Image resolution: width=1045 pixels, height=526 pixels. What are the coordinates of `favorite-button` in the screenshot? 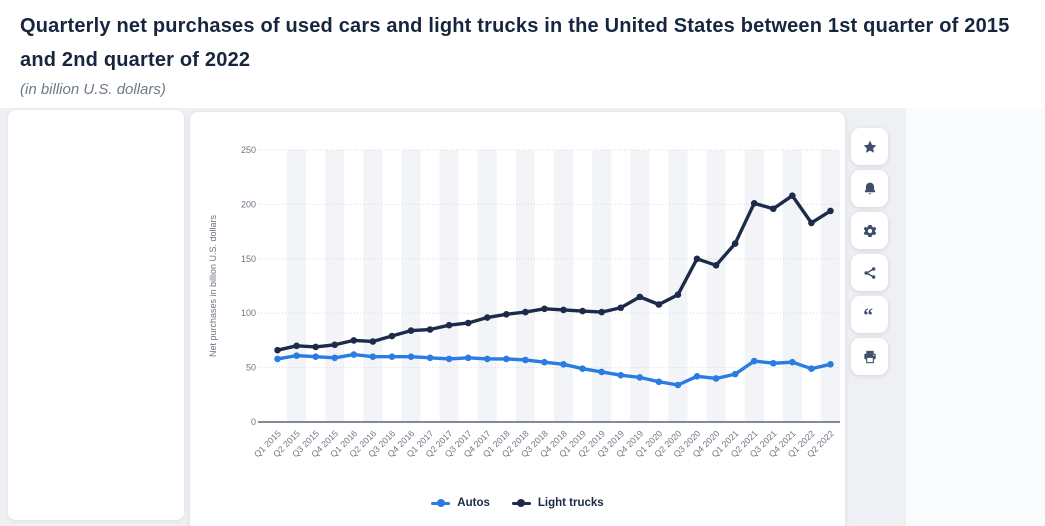 It's located at (869, 146).